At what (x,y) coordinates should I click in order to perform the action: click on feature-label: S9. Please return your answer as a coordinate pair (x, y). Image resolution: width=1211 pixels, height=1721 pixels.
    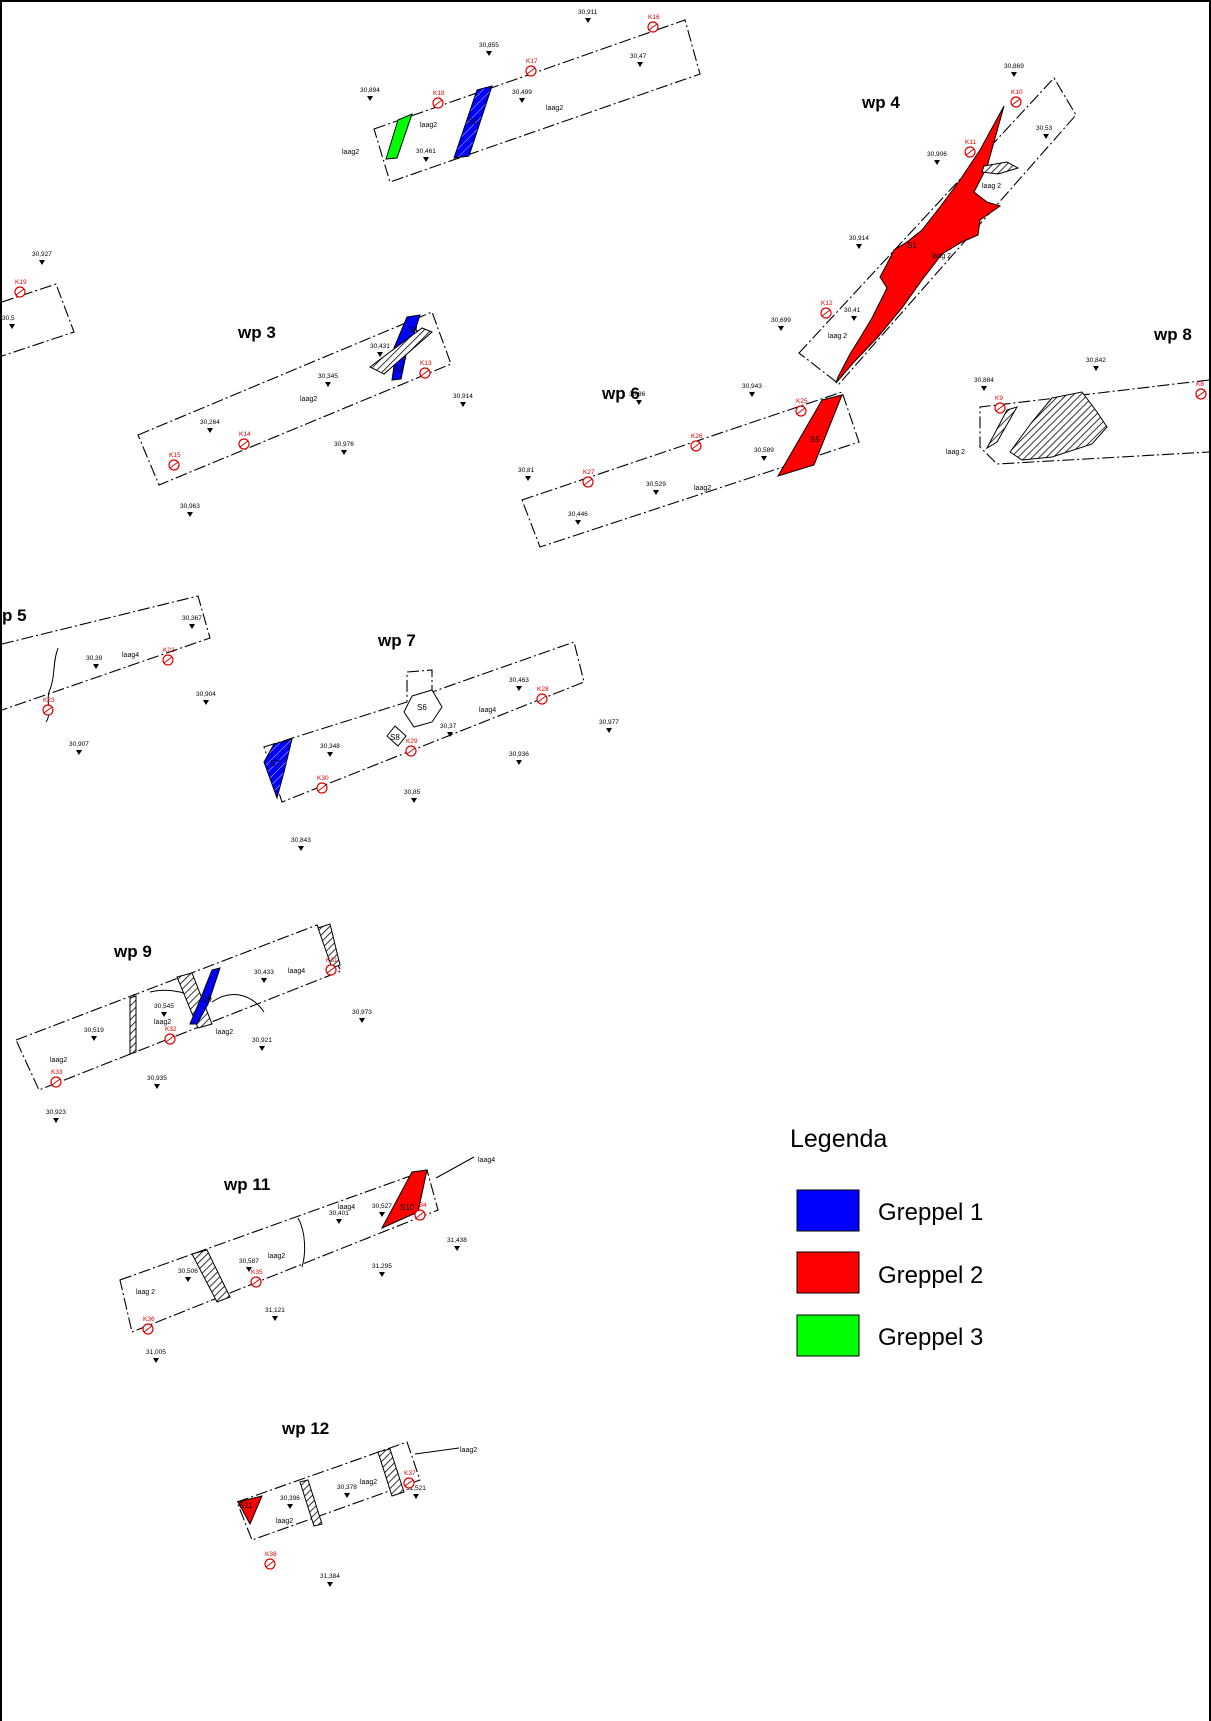
    Looking at the image, I should click on (207, 999).